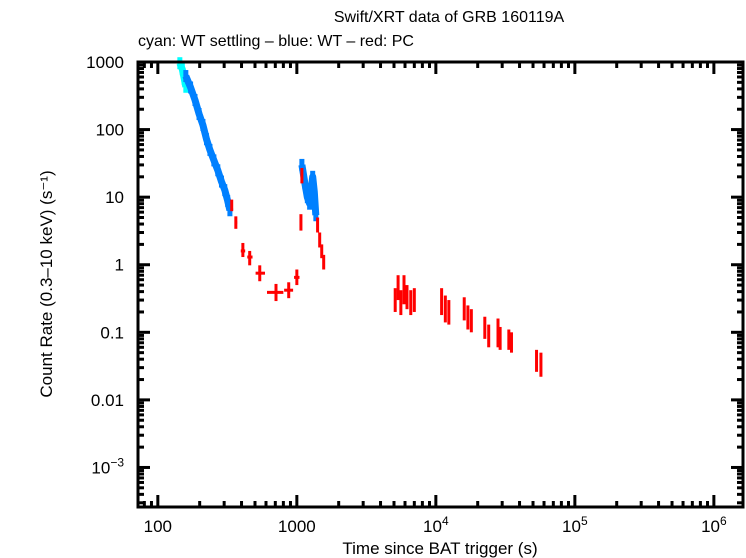  What do you see at coordinates (297, 526) in the screenshot?
I see `x-tick-label: 1000` at bounding box center [297, 526].